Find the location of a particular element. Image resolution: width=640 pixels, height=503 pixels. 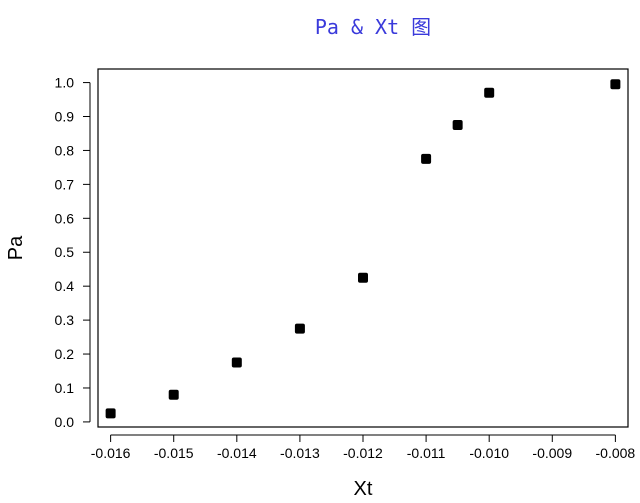

x-tick-label: -0.010 is located at coordinates (489, 453).